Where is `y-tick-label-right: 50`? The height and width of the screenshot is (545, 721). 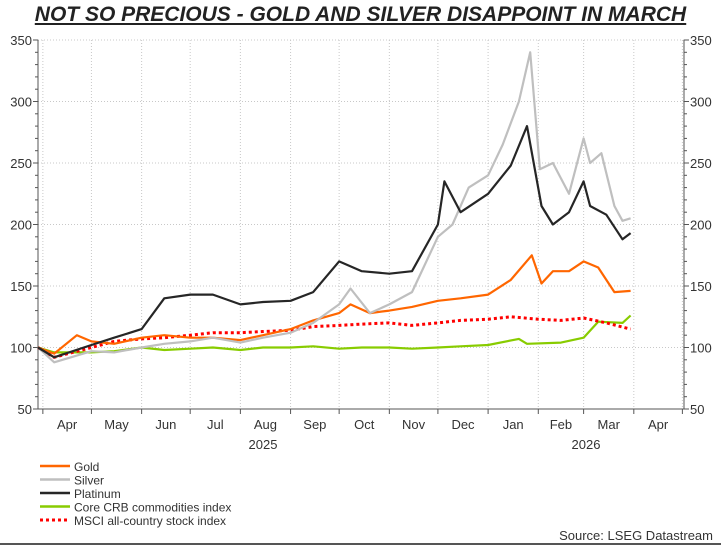 y-tick-label-right: 50 is located at coordinates (697, 409).